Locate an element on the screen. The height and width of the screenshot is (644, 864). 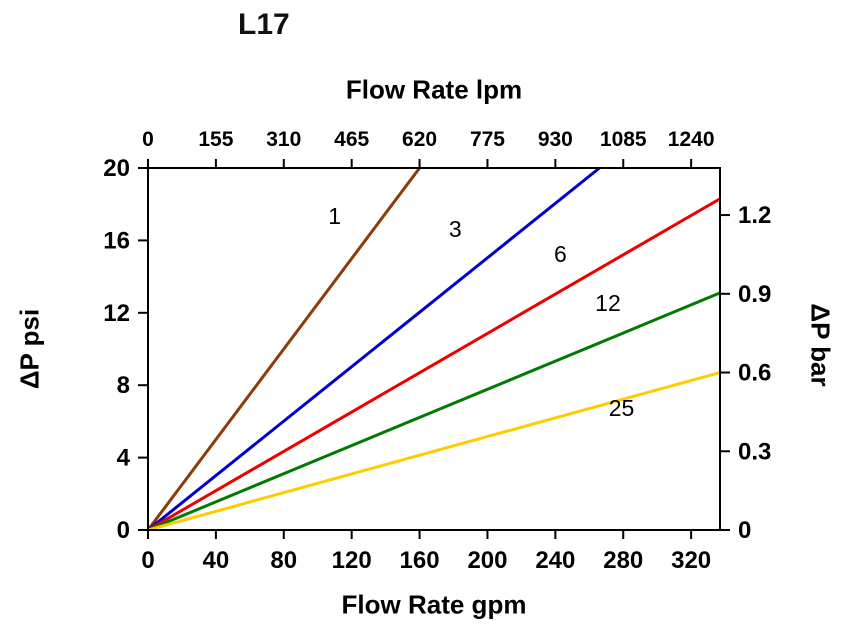
y-right-tick-label: 0.3 is located at coordinates (754, 451).